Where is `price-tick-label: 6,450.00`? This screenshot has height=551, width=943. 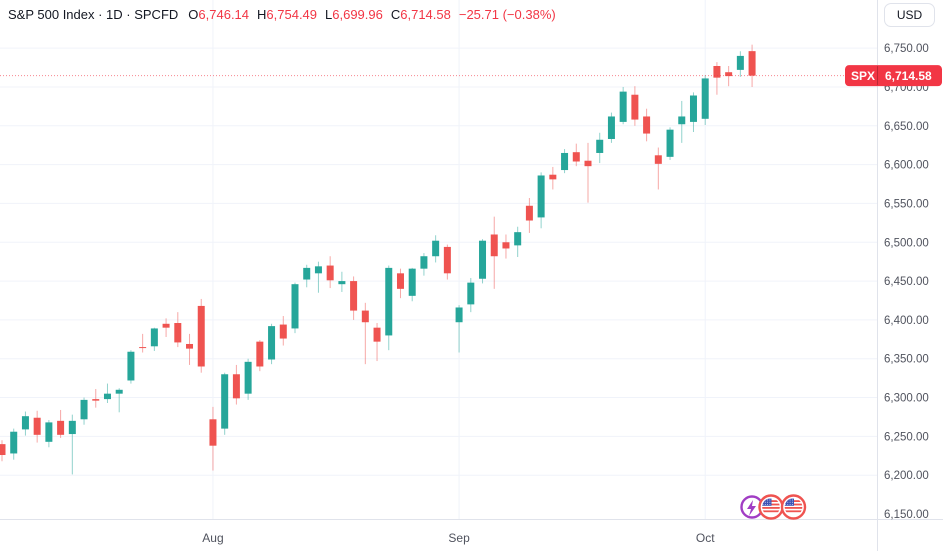
price-tick-label: 6,450.00 is located at coordinates (906, 282).